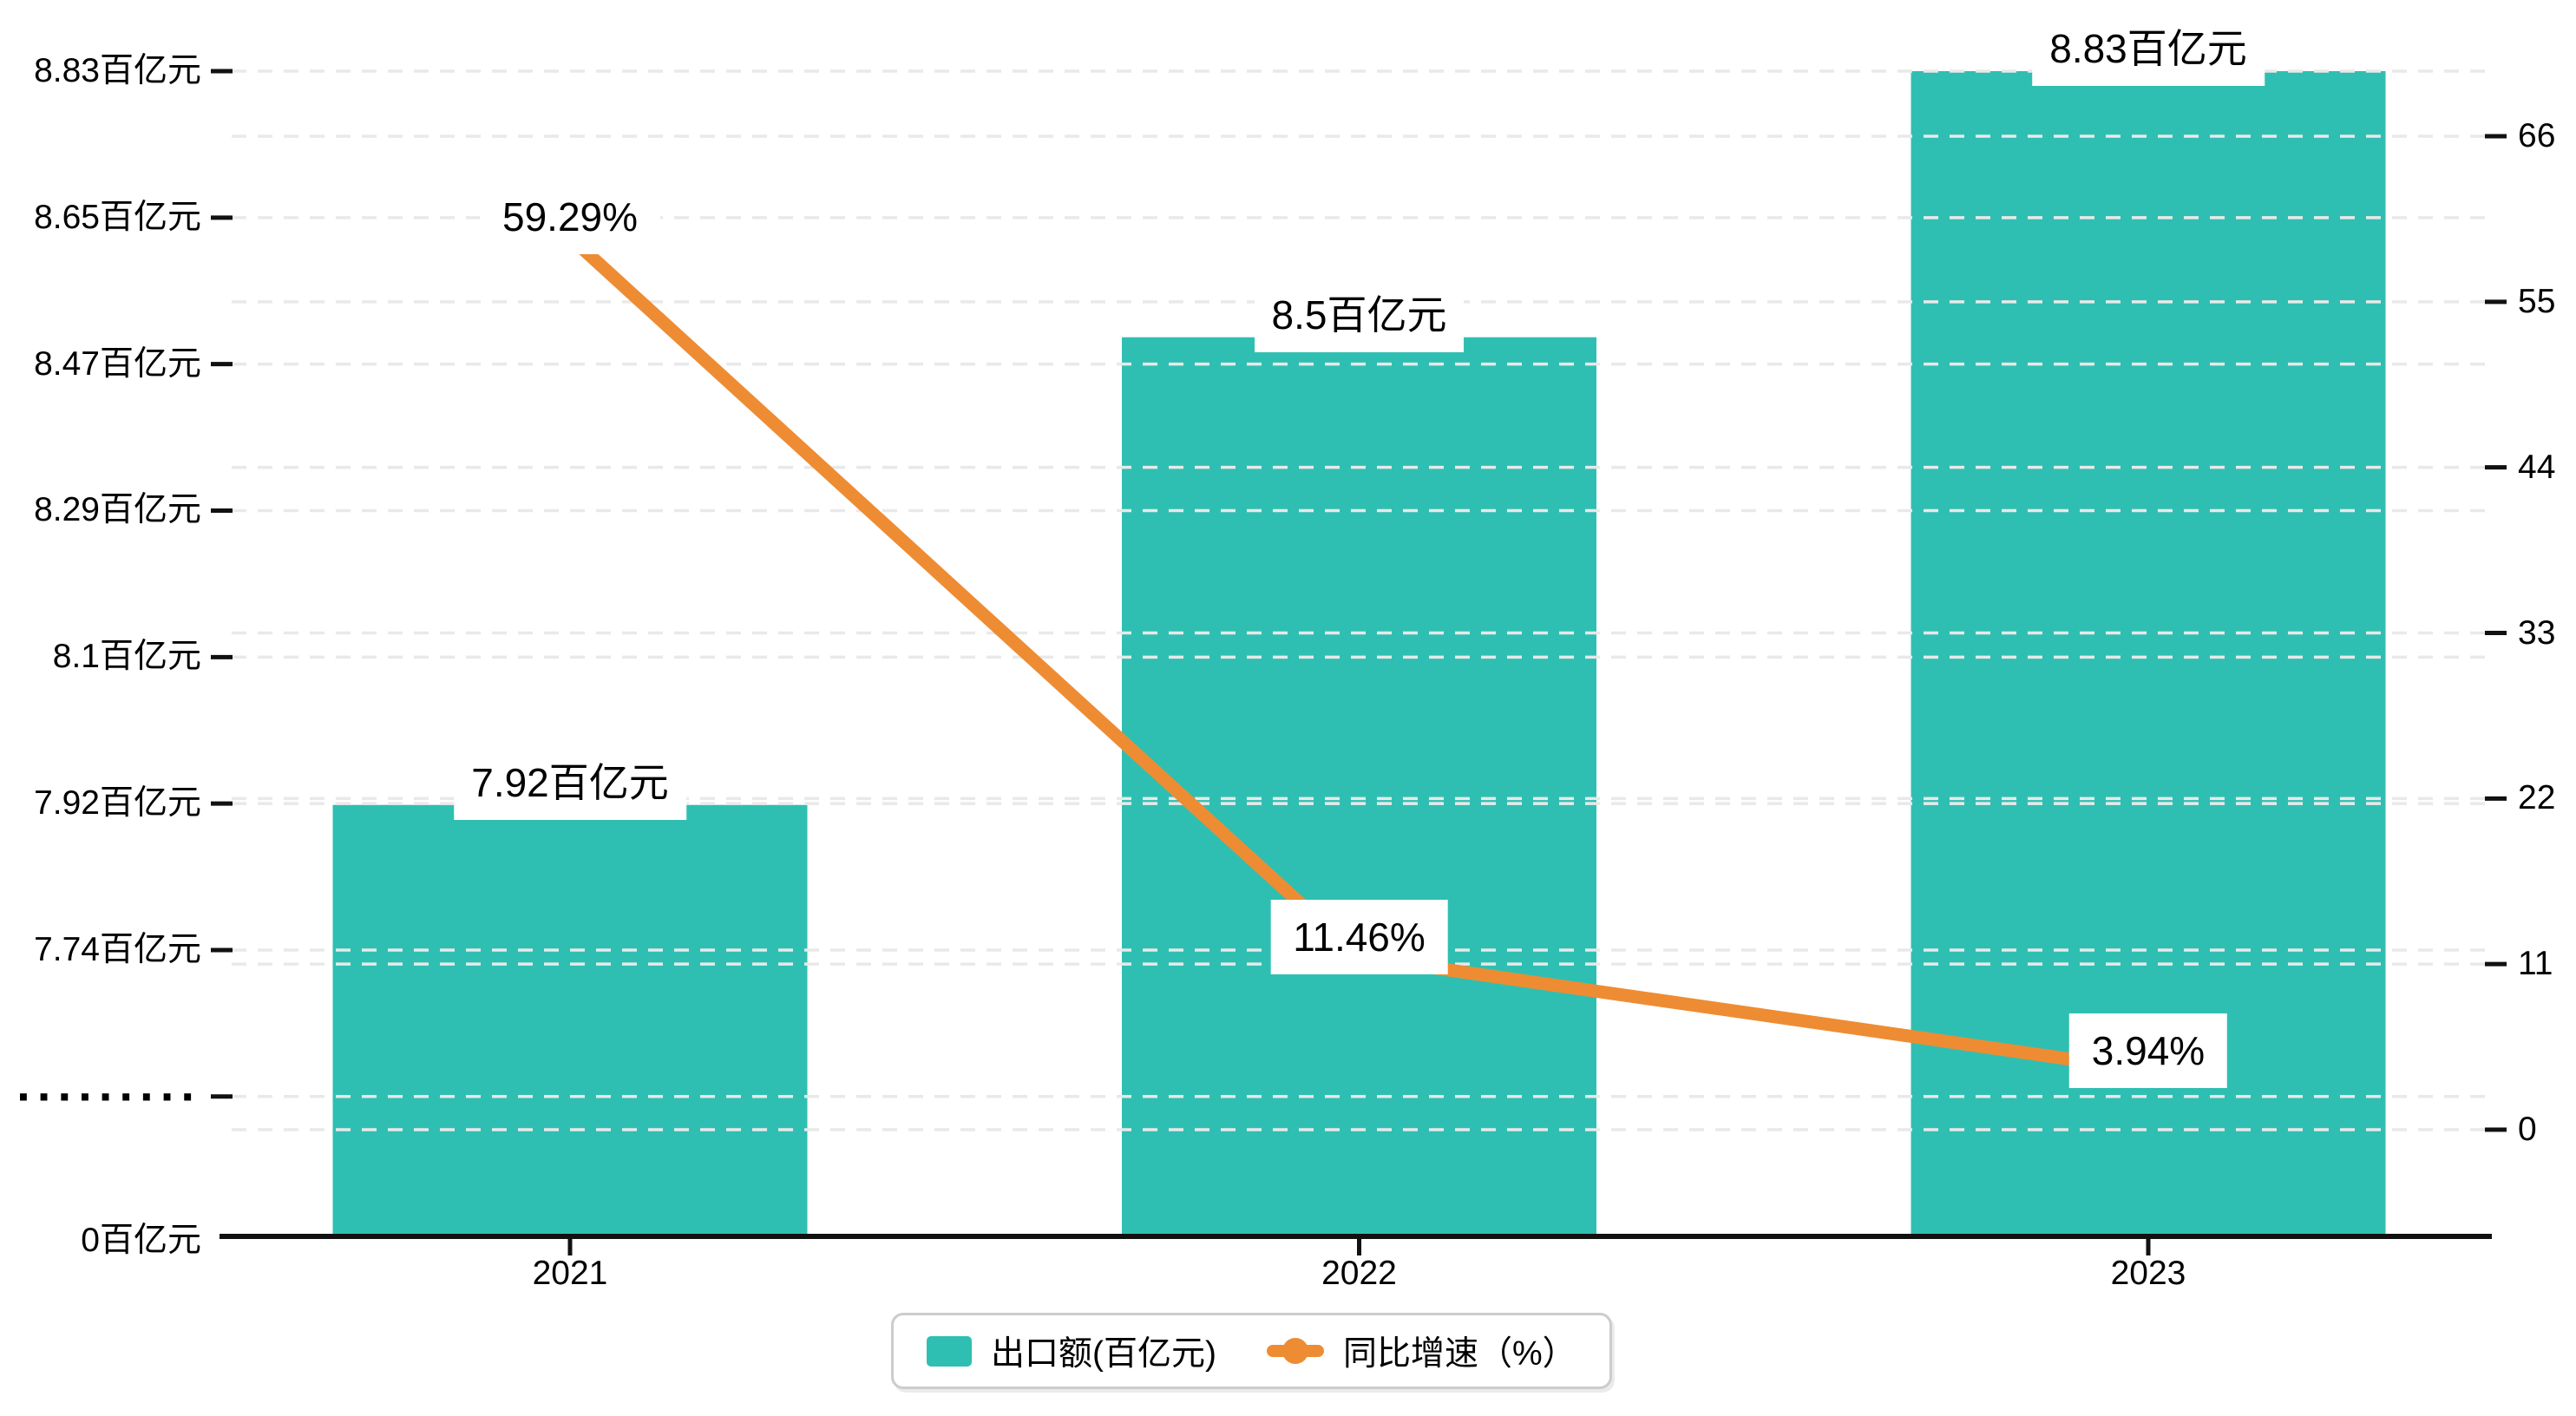 Image resolution: width=2576 pixels, height=1416 pixels. I want to click on y-left-tick-label: 7.92百亿元, so click(117, 803).